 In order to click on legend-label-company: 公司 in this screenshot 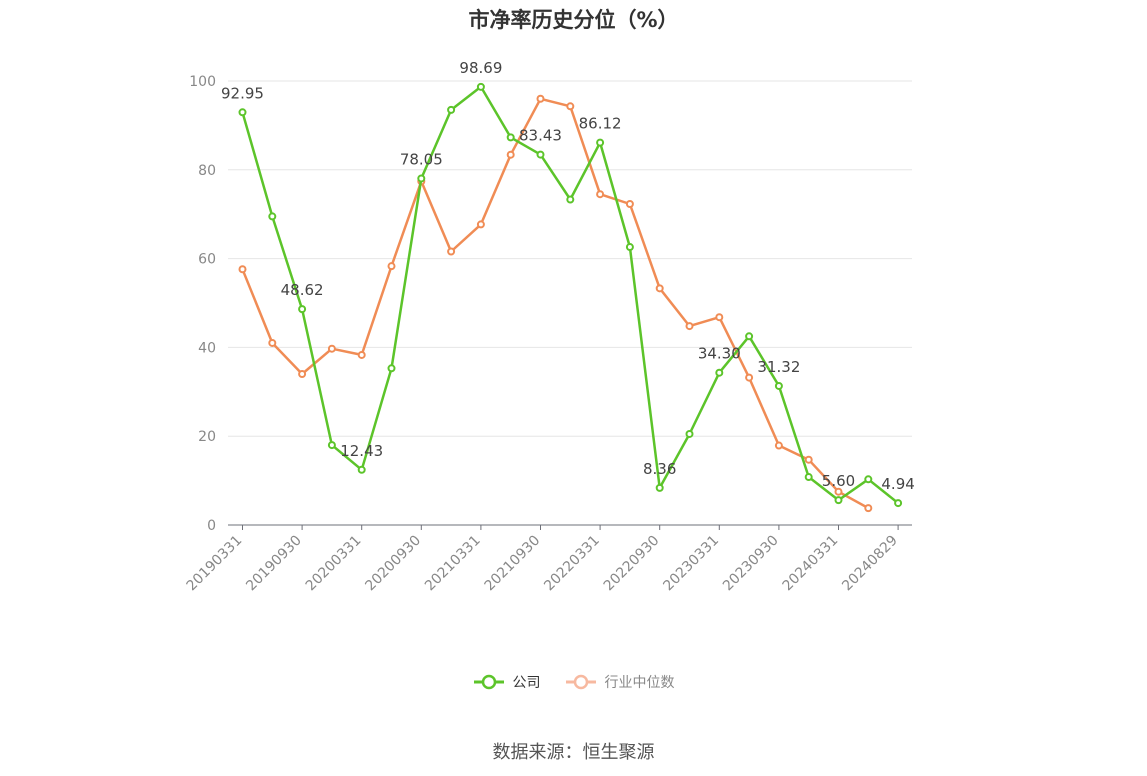, I will do `click(526, 683)`.